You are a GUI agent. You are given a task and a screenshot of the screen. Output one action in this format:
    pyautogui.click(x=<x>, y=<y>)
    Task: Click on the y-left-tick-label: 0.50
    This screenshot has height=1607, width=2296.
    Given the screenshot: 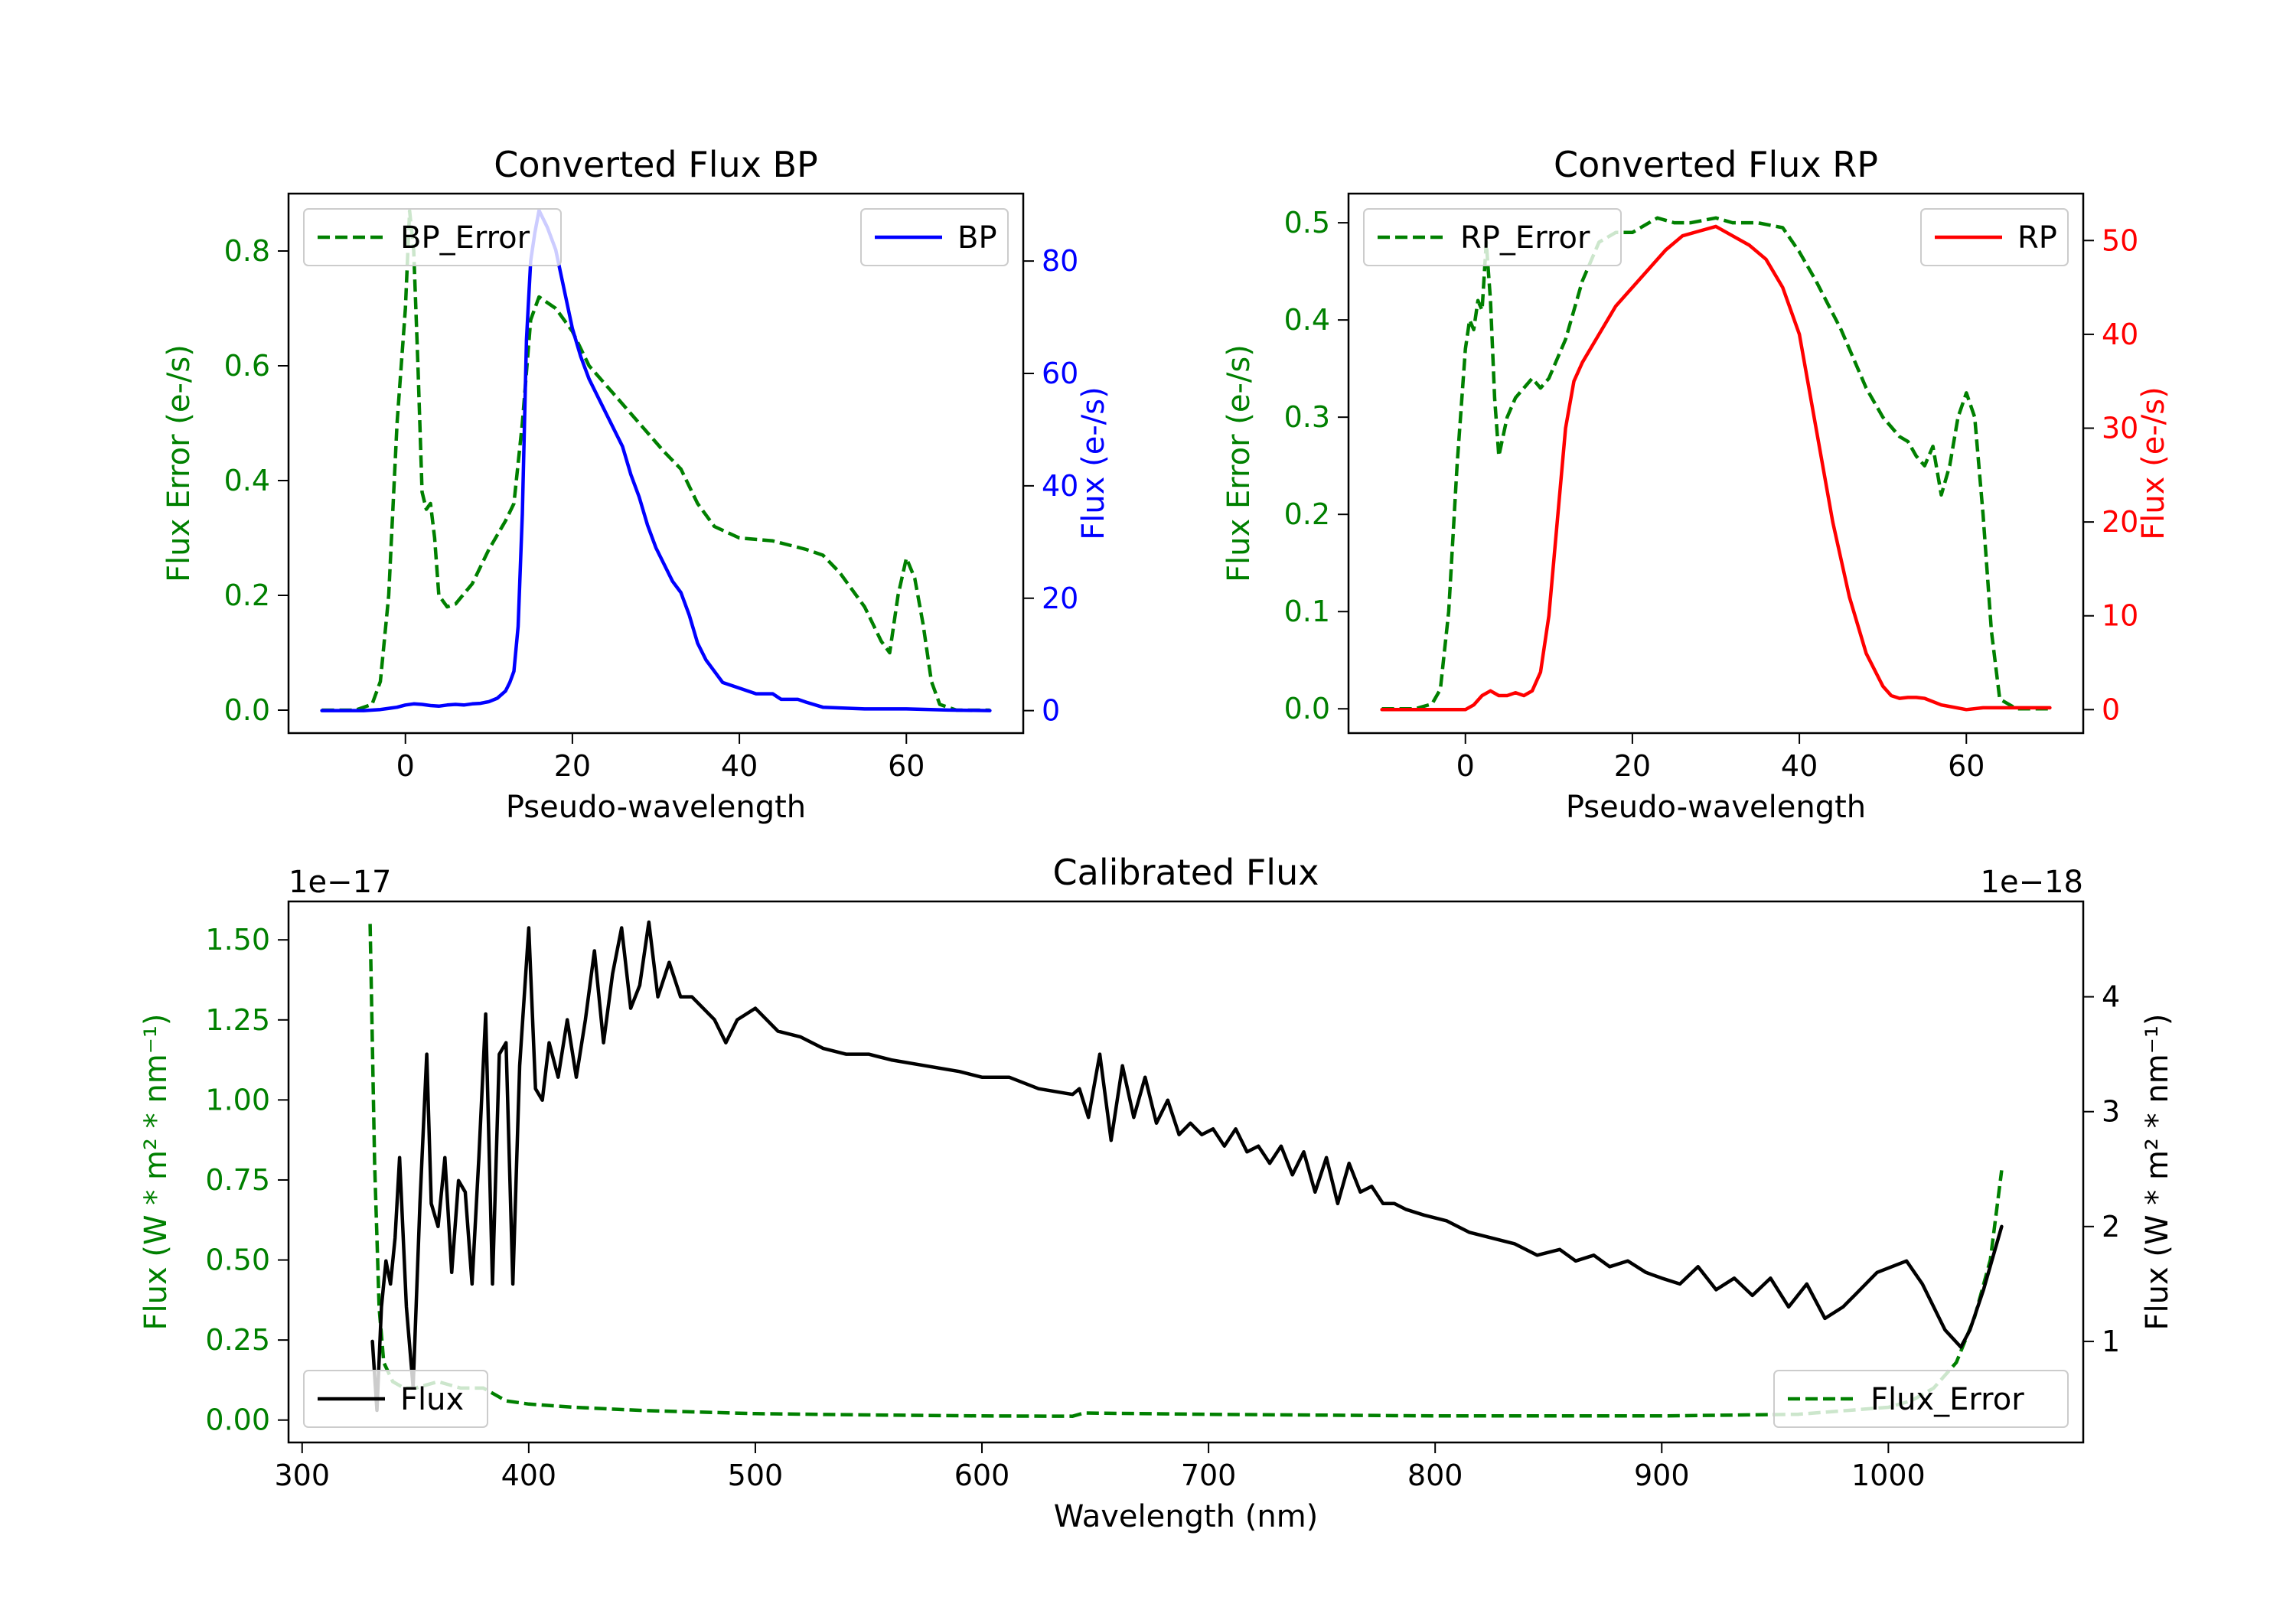 What is the action you would take?
    pyautogui.click(x=237, y=1260)
    